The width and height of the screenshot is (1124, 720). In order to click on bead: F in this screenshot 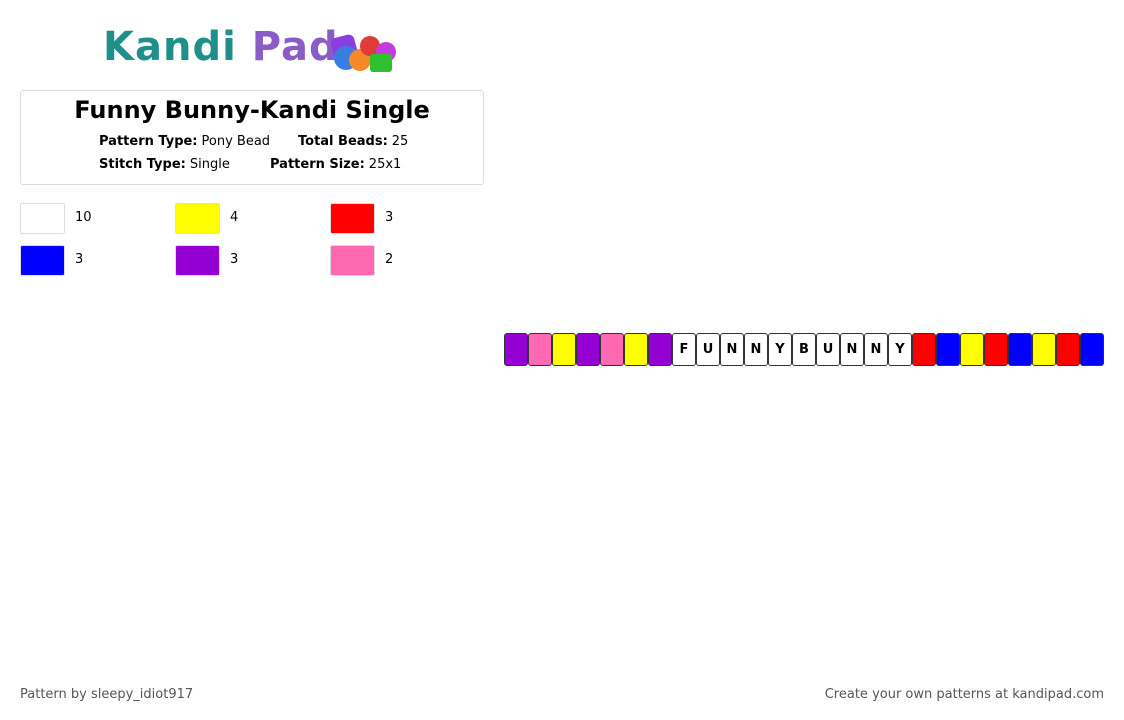, I will do `click(684, 349)`.